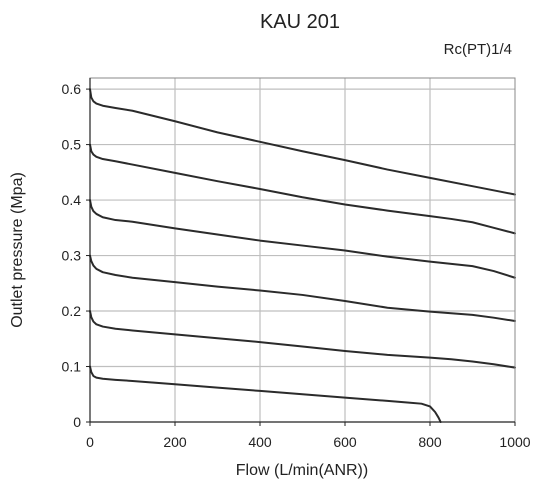  What do you see at coordinates (300, 22) in the screenshot?
I see `chart-title: KAU 201` at bounding box center [300, 22].